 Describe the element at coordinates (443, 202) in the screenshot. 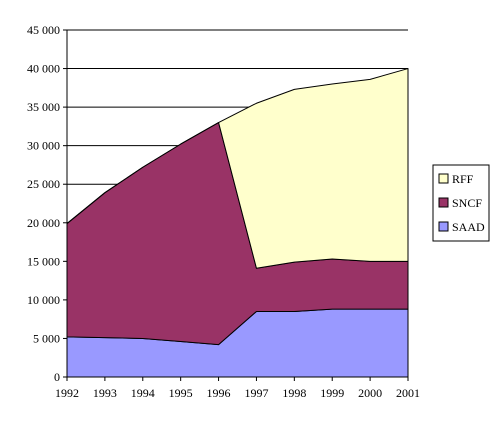

I see `legend-swatch-sncf` at that location.